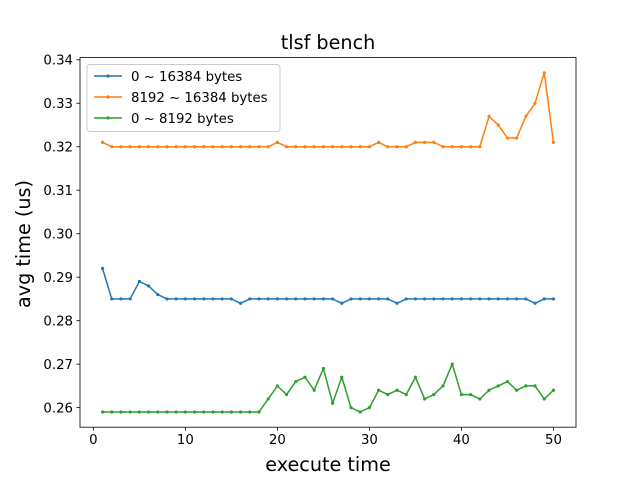  What do you see at coordinates (369, 440) in the screenshot?
I see `x-tick-label: 30` at bounding box center [369, 440].